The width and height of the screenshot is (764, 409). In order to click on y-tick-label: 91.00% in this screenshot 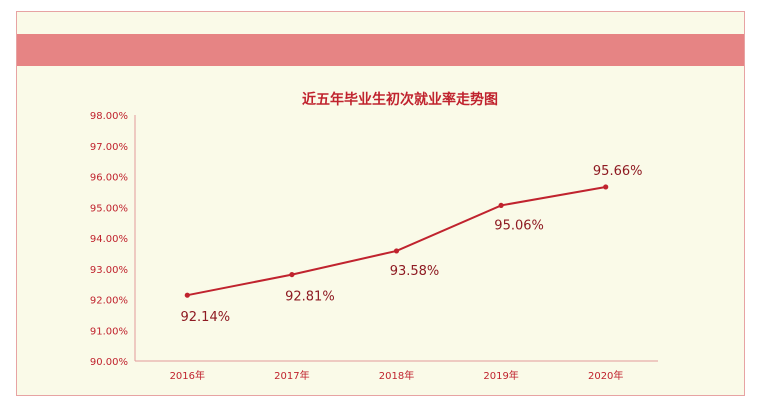, I will do `click(109, 331)`.